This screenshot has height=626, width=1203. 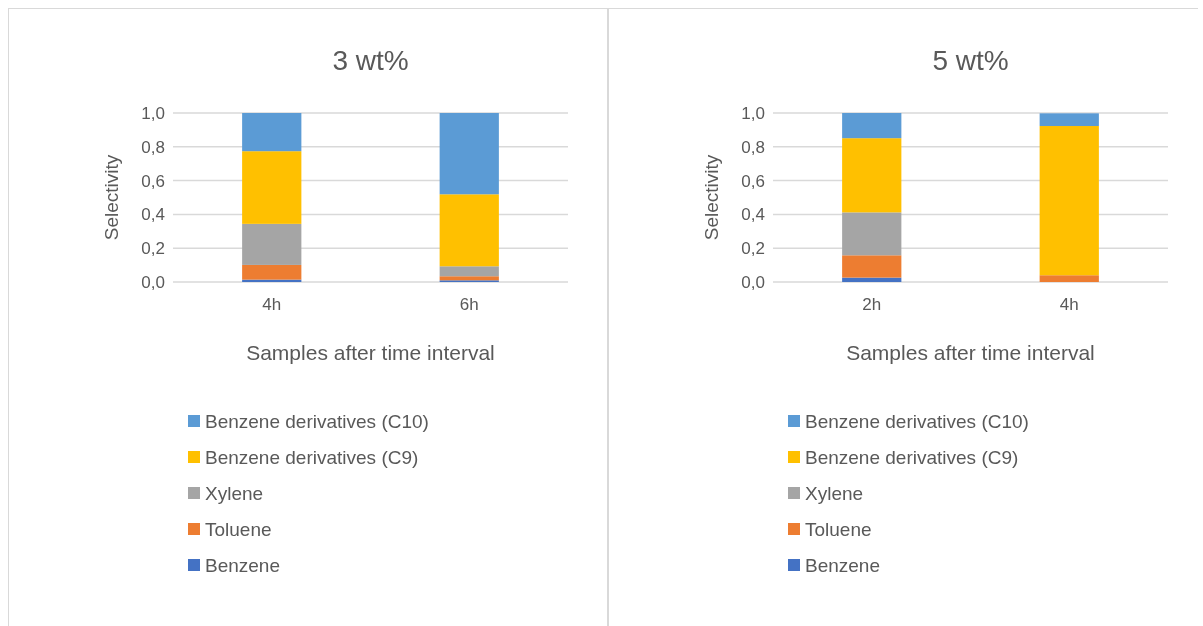 What do you see at coordinates (469, 304) in the screenshot?
I see `x-tick-label: 6h` at bounding box center [469, 304].